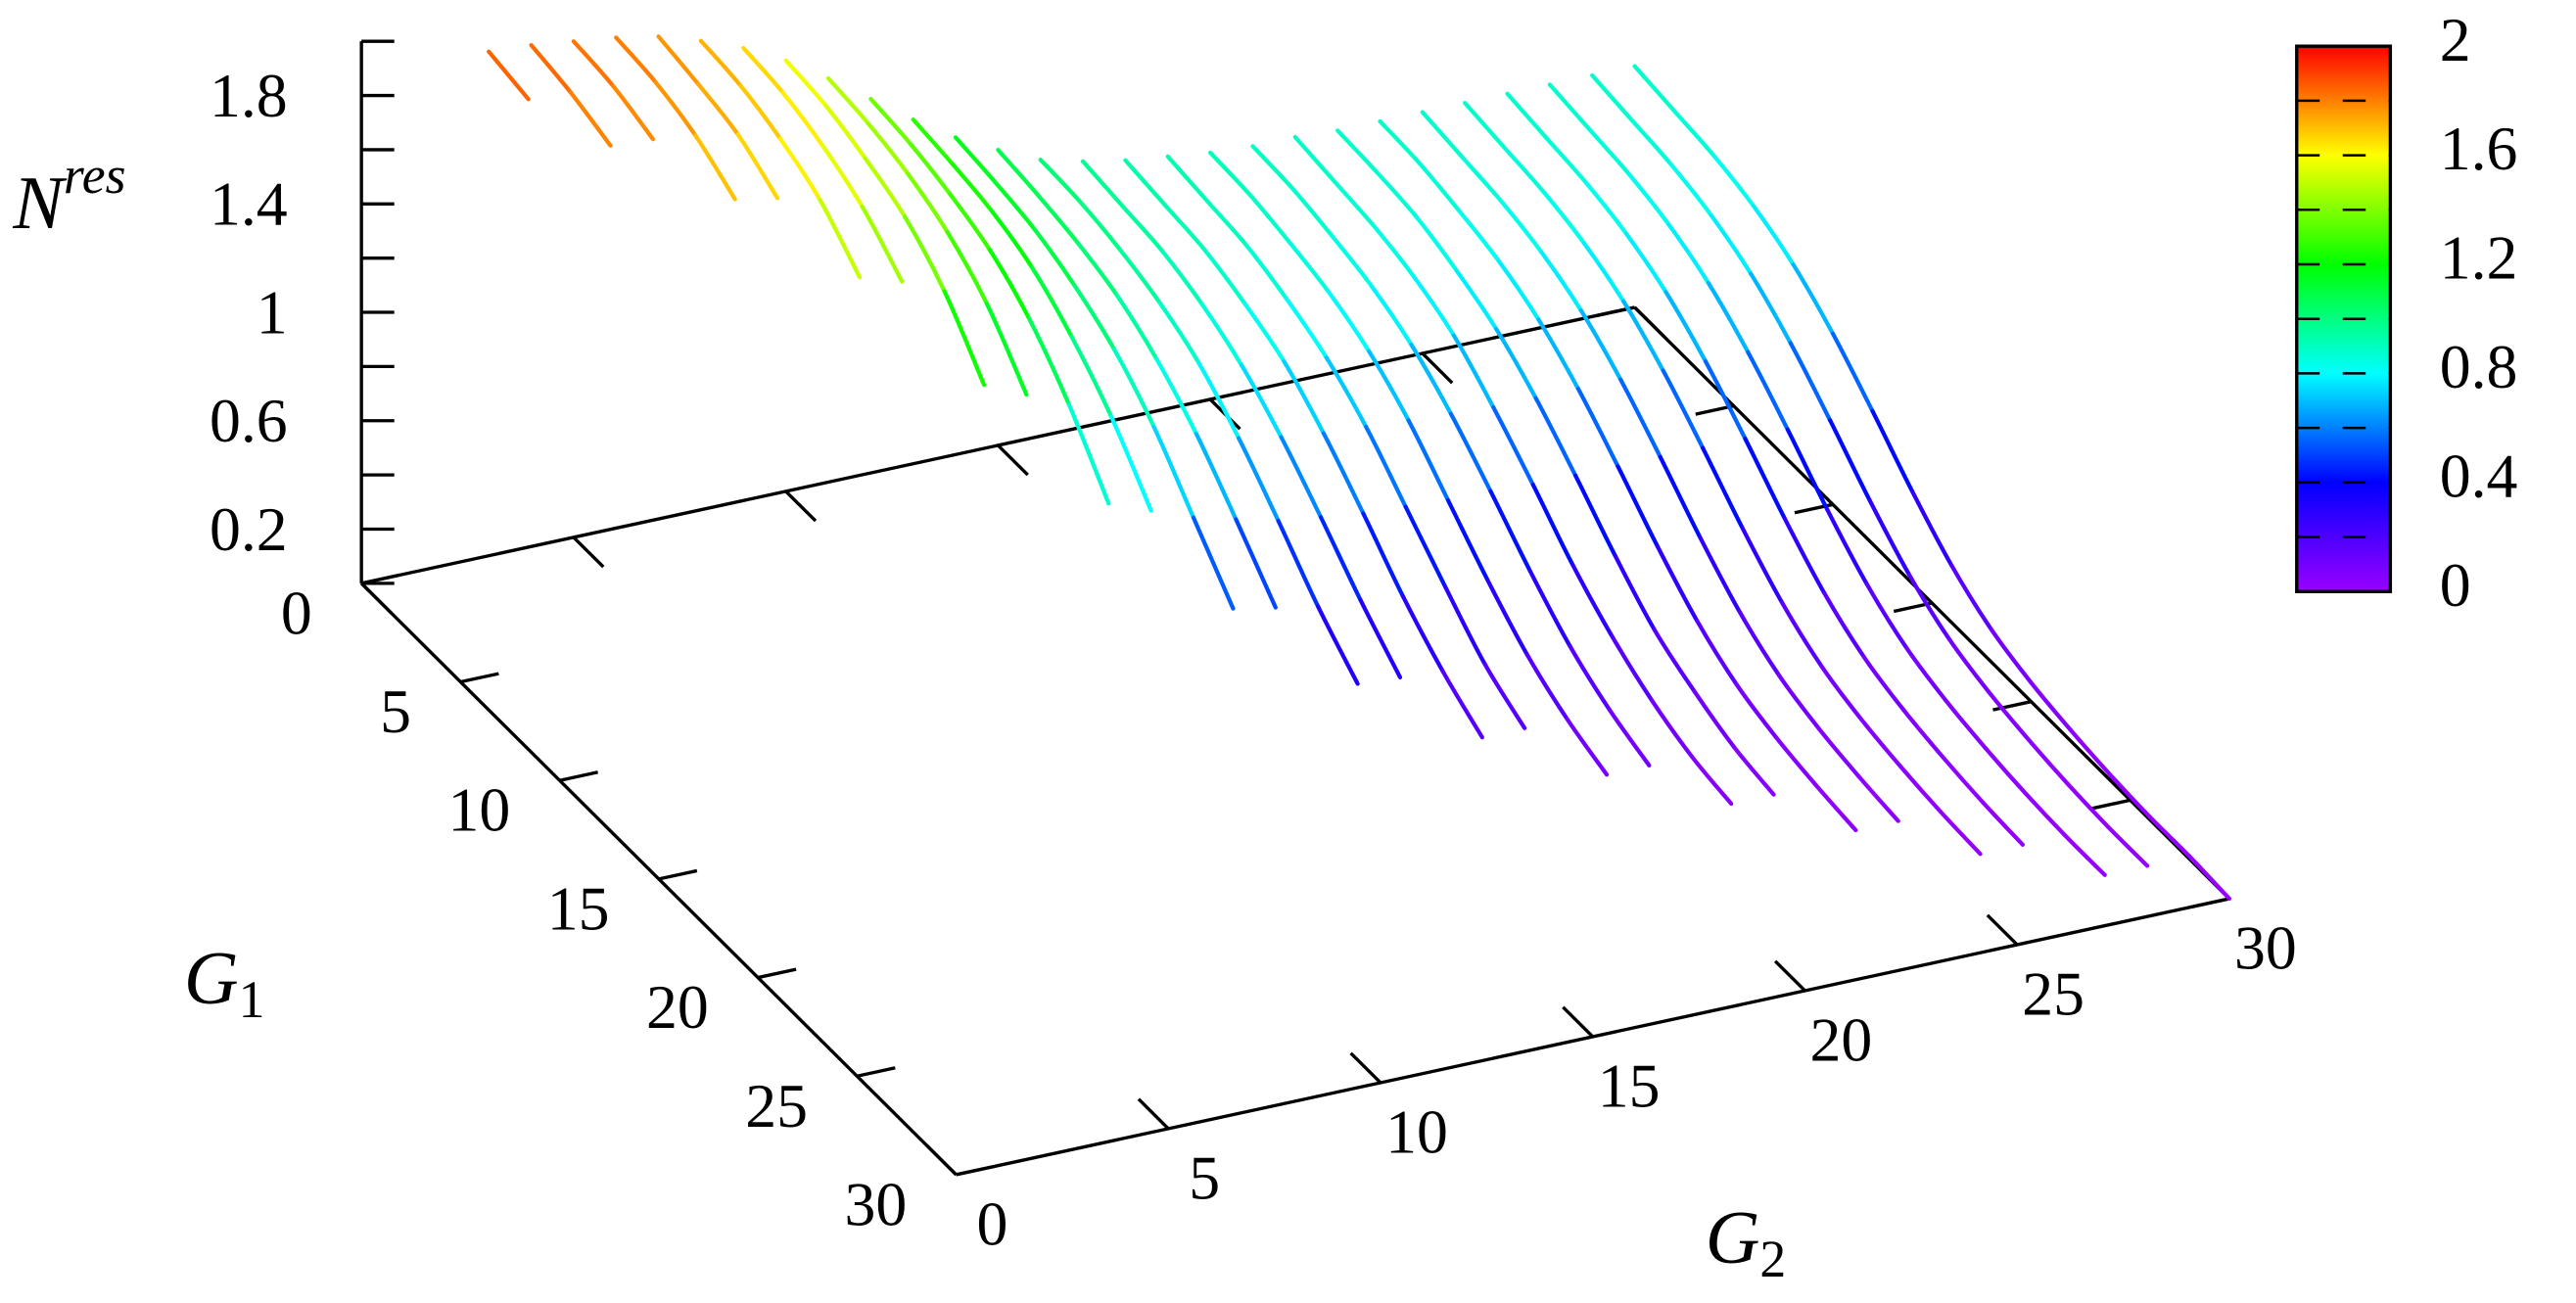  What do you see at coordinates (2053, 994) in the screenshot?
I see `y-tick-label: 25` at bounding box center [2053, 994].